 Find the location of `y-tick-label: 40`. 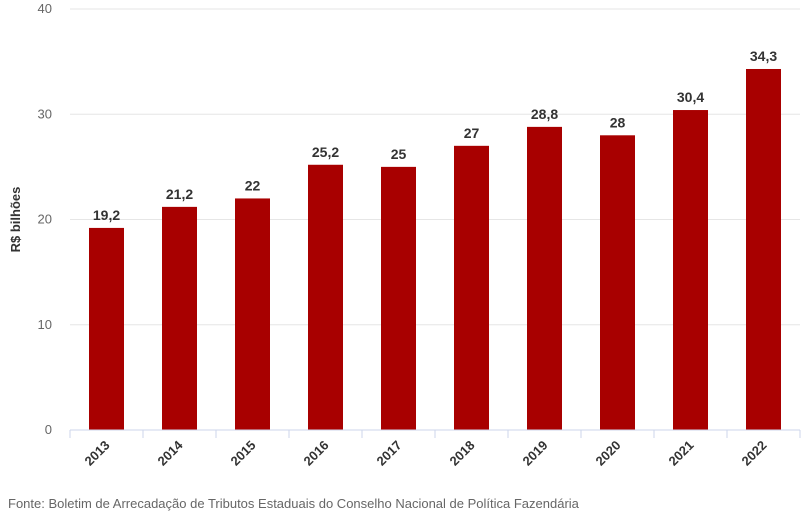

y-tick-label: 40 is located at coordinates (45, 8).